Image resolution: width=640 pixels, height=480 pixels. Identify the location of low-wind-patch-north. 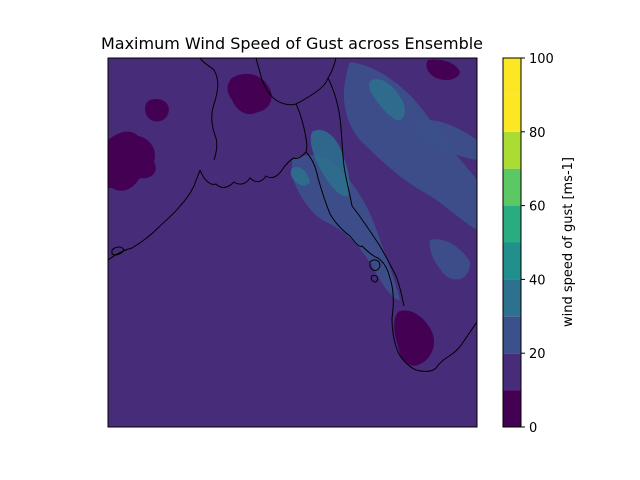
(249, 94).